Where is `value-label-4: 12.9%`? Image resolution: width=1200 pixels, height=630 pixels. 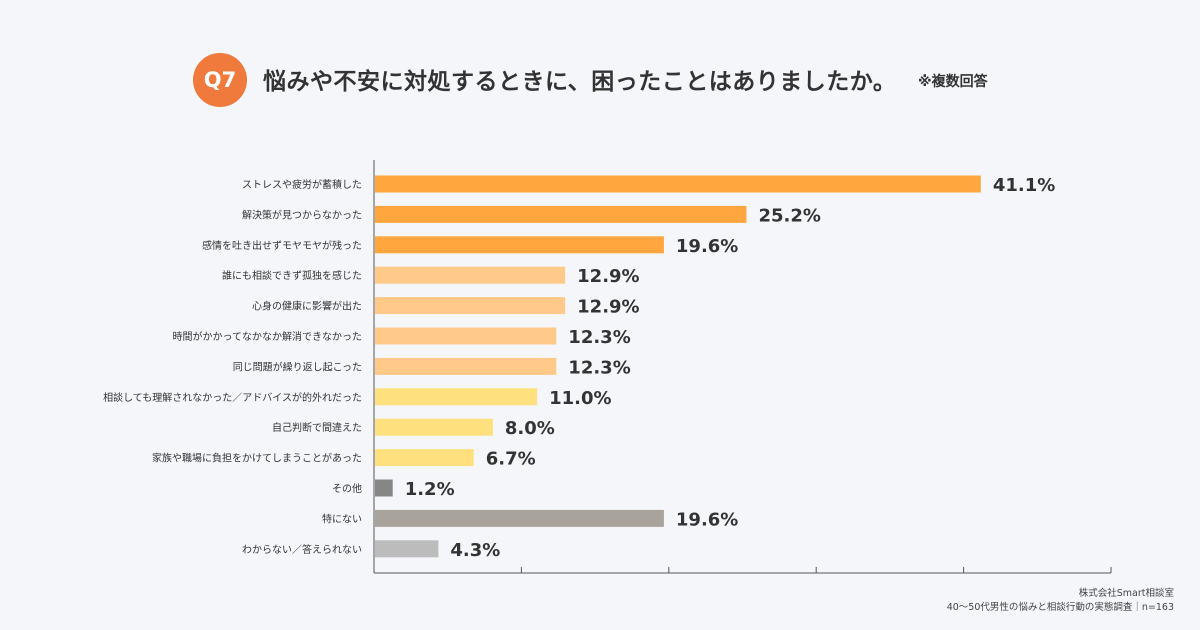 value-label-4: 12.9% is located at coordinates (608, 307).